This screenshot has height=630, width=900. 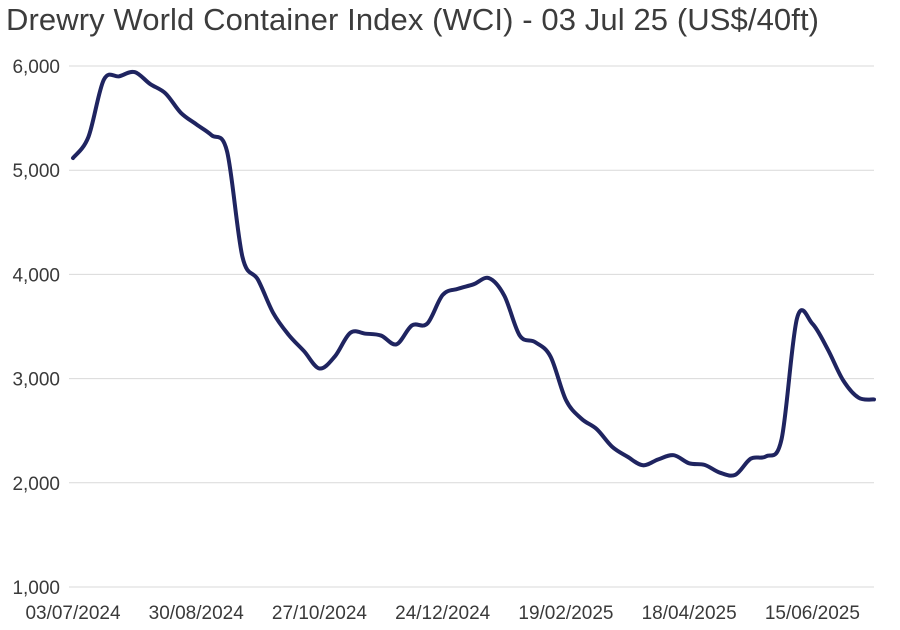 I want to click on x-tick-label: 24/12/2024, so click(x=443, y=613).